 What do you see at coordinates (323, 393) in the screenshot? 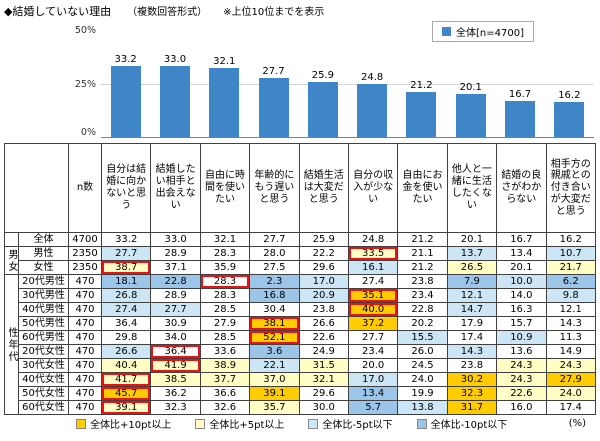
I see `table-cell: 29.6` at bounding box center [323, 393].